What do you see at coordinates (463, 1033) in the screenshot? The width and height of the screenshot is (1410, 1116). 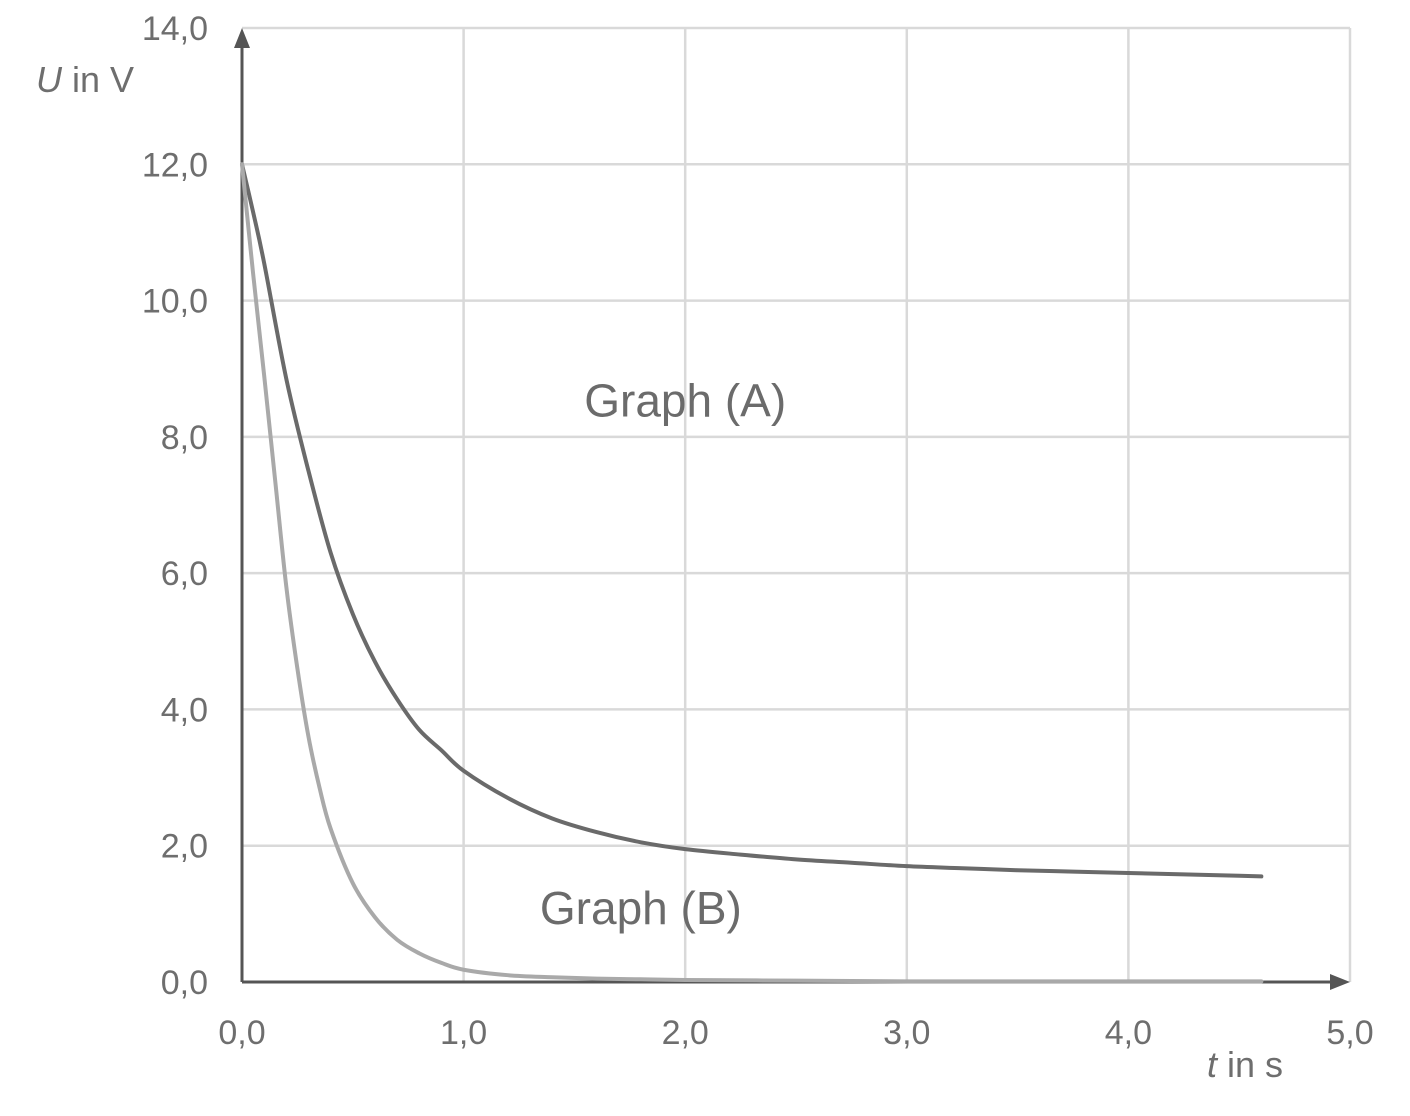 I see `x-tick-label: 1,0` at bounding box center [463, 1033].